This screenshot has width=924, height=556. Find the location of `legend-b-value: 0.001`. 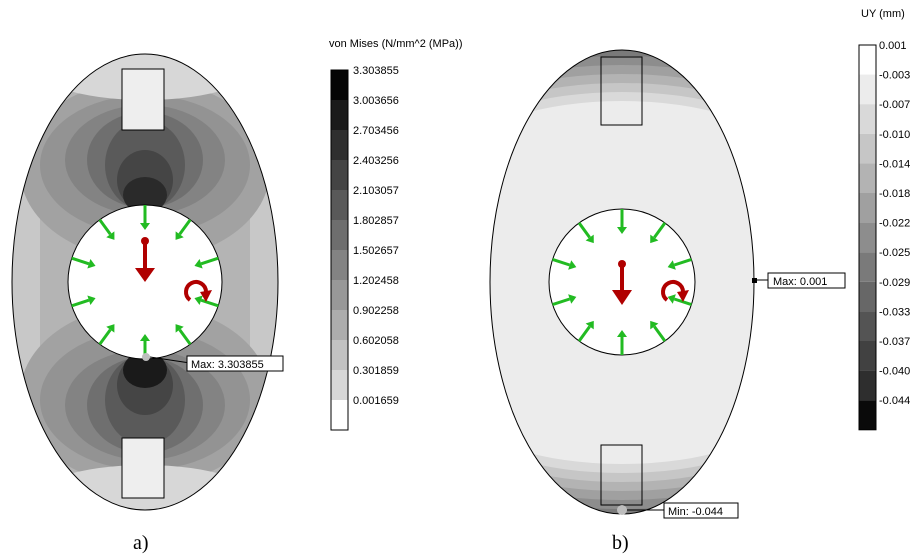

legend-b-value: 0.001 is located at coordinates (893, 46).